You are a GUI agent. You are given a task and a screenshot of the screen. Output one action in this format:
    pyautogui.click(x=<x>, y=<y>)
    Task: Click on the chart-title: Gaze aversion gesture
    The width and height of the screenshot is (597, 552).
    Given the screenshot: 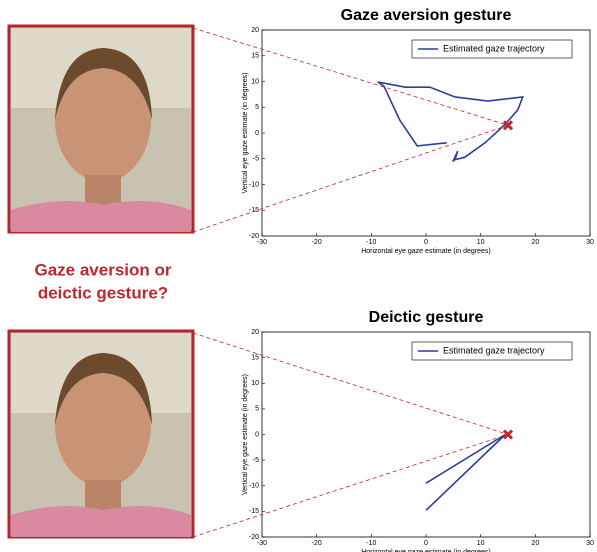 What is the action you would take?
    pyautogui.click(x=426, y=15)
    